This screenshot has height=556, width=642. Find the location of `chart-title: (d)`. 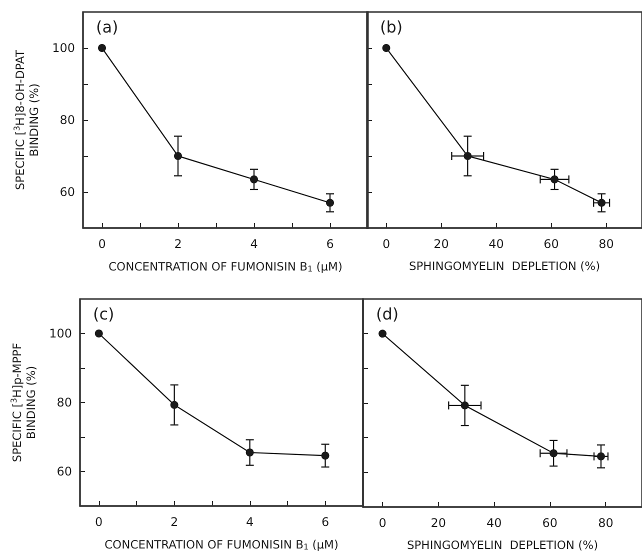

chart-title: (d) is located at coordinates (387, 314).